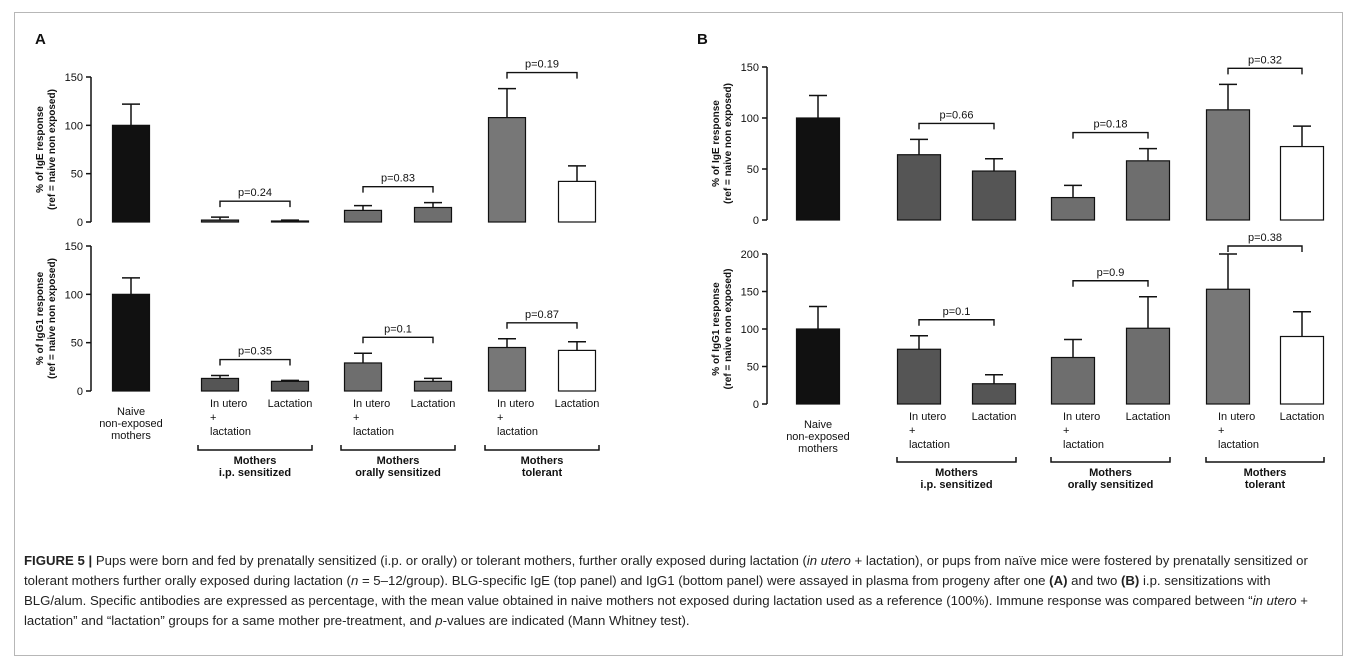  What do you see at coordinates (131, 424) in the screenshot?
I see `x-label-naive-A: non-exposed` at bounding box center [131, 424].